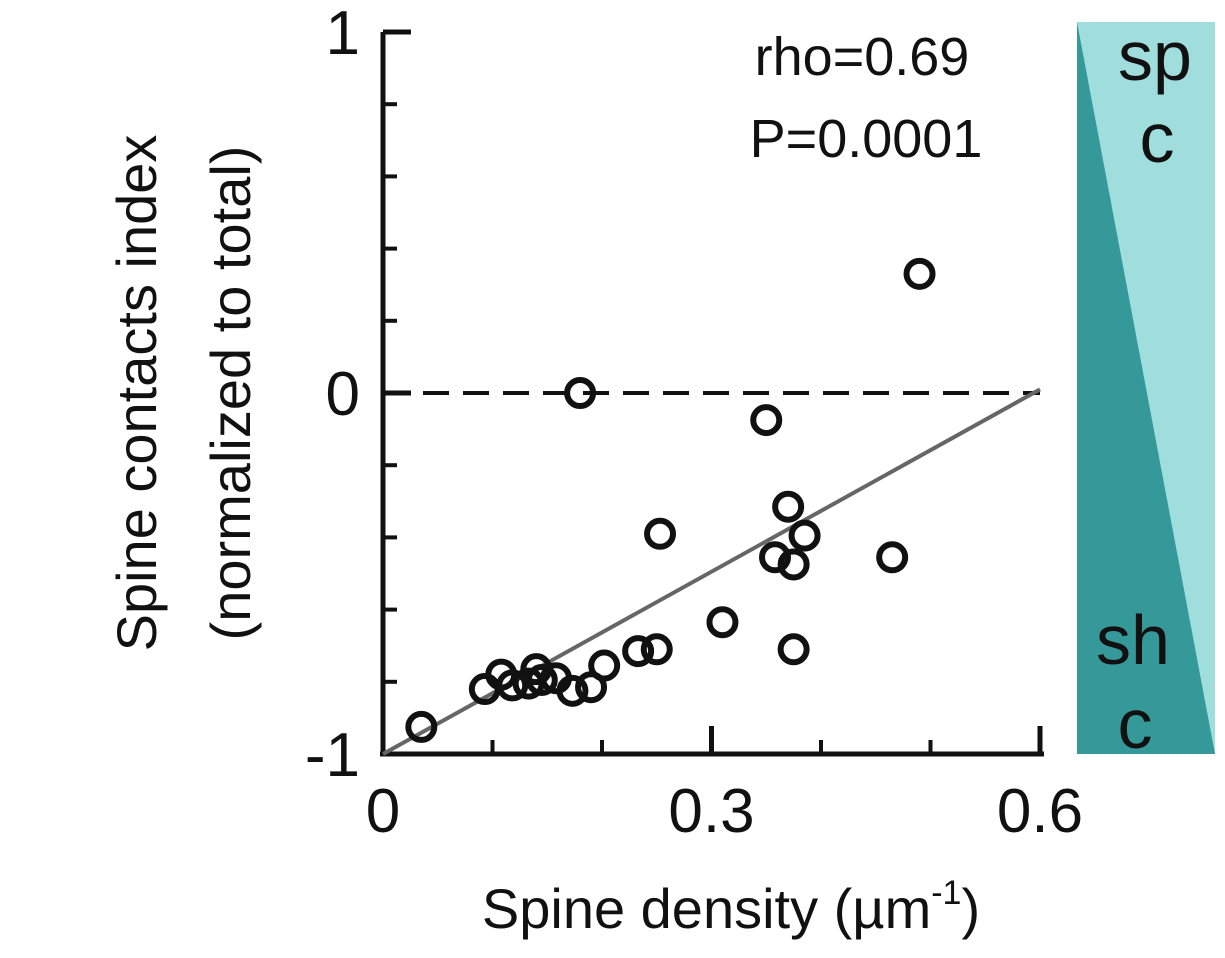 The width and height of the screenshot is (1225, 958). I want to click on x-tick-label-0-6: 0.6, so click(1040, 811).